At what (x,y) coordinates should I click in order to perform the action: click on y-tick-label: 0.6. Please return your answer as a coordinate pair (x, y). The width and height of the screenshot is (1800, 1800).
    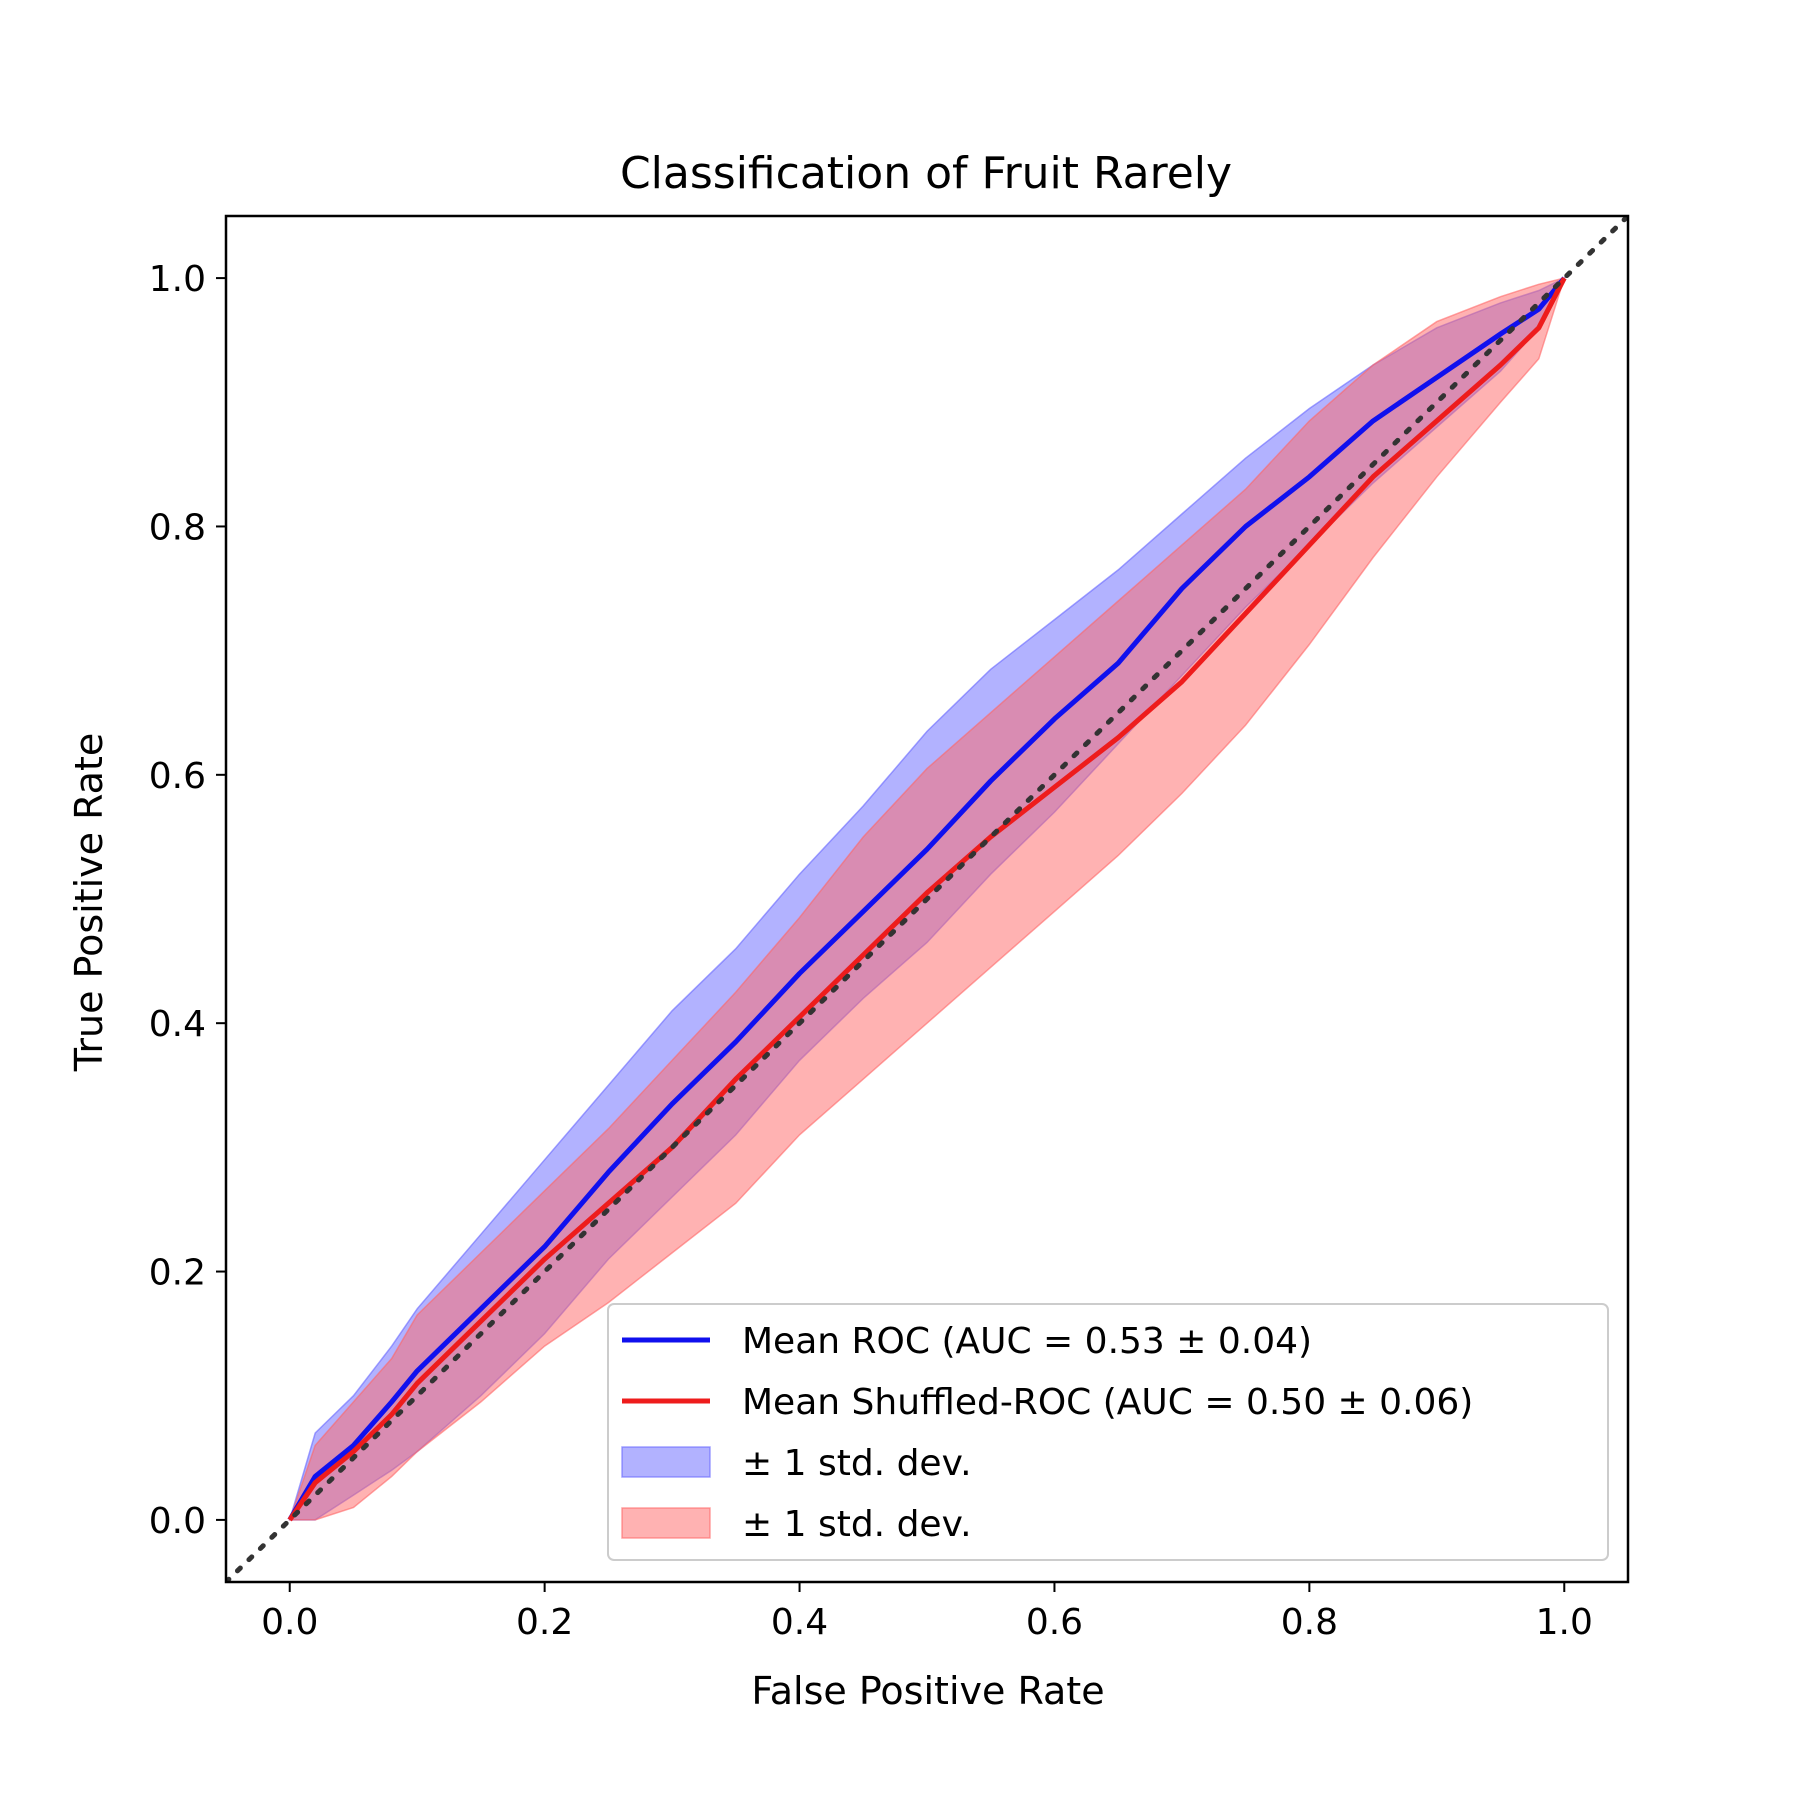
    Looking at the image, I should click on (177, 776).